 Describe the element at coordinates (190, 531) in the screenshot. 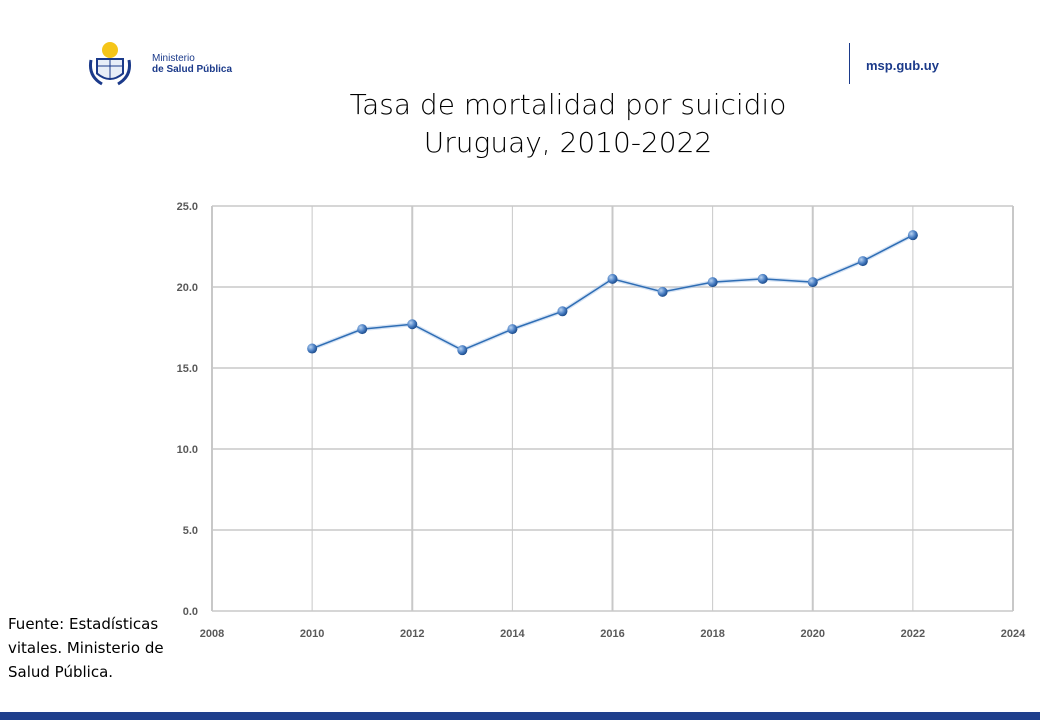

I see `y-tick-label: 5.0` at that location.